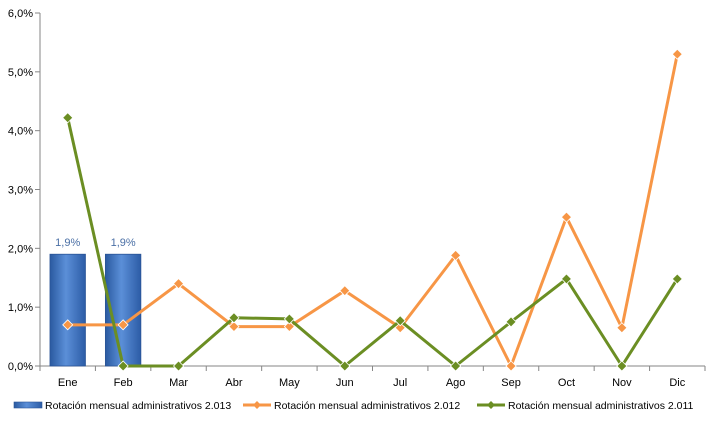 This screenshot has width=713, height=426. I want to click on y-tick-label: 1,0%, so click(20, 308).